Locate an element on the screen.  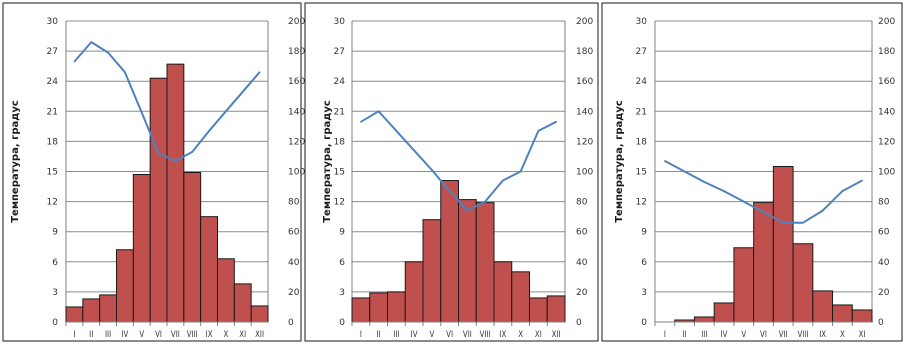
y-tick-label-right: 80 is located at coordinates (294, 203).